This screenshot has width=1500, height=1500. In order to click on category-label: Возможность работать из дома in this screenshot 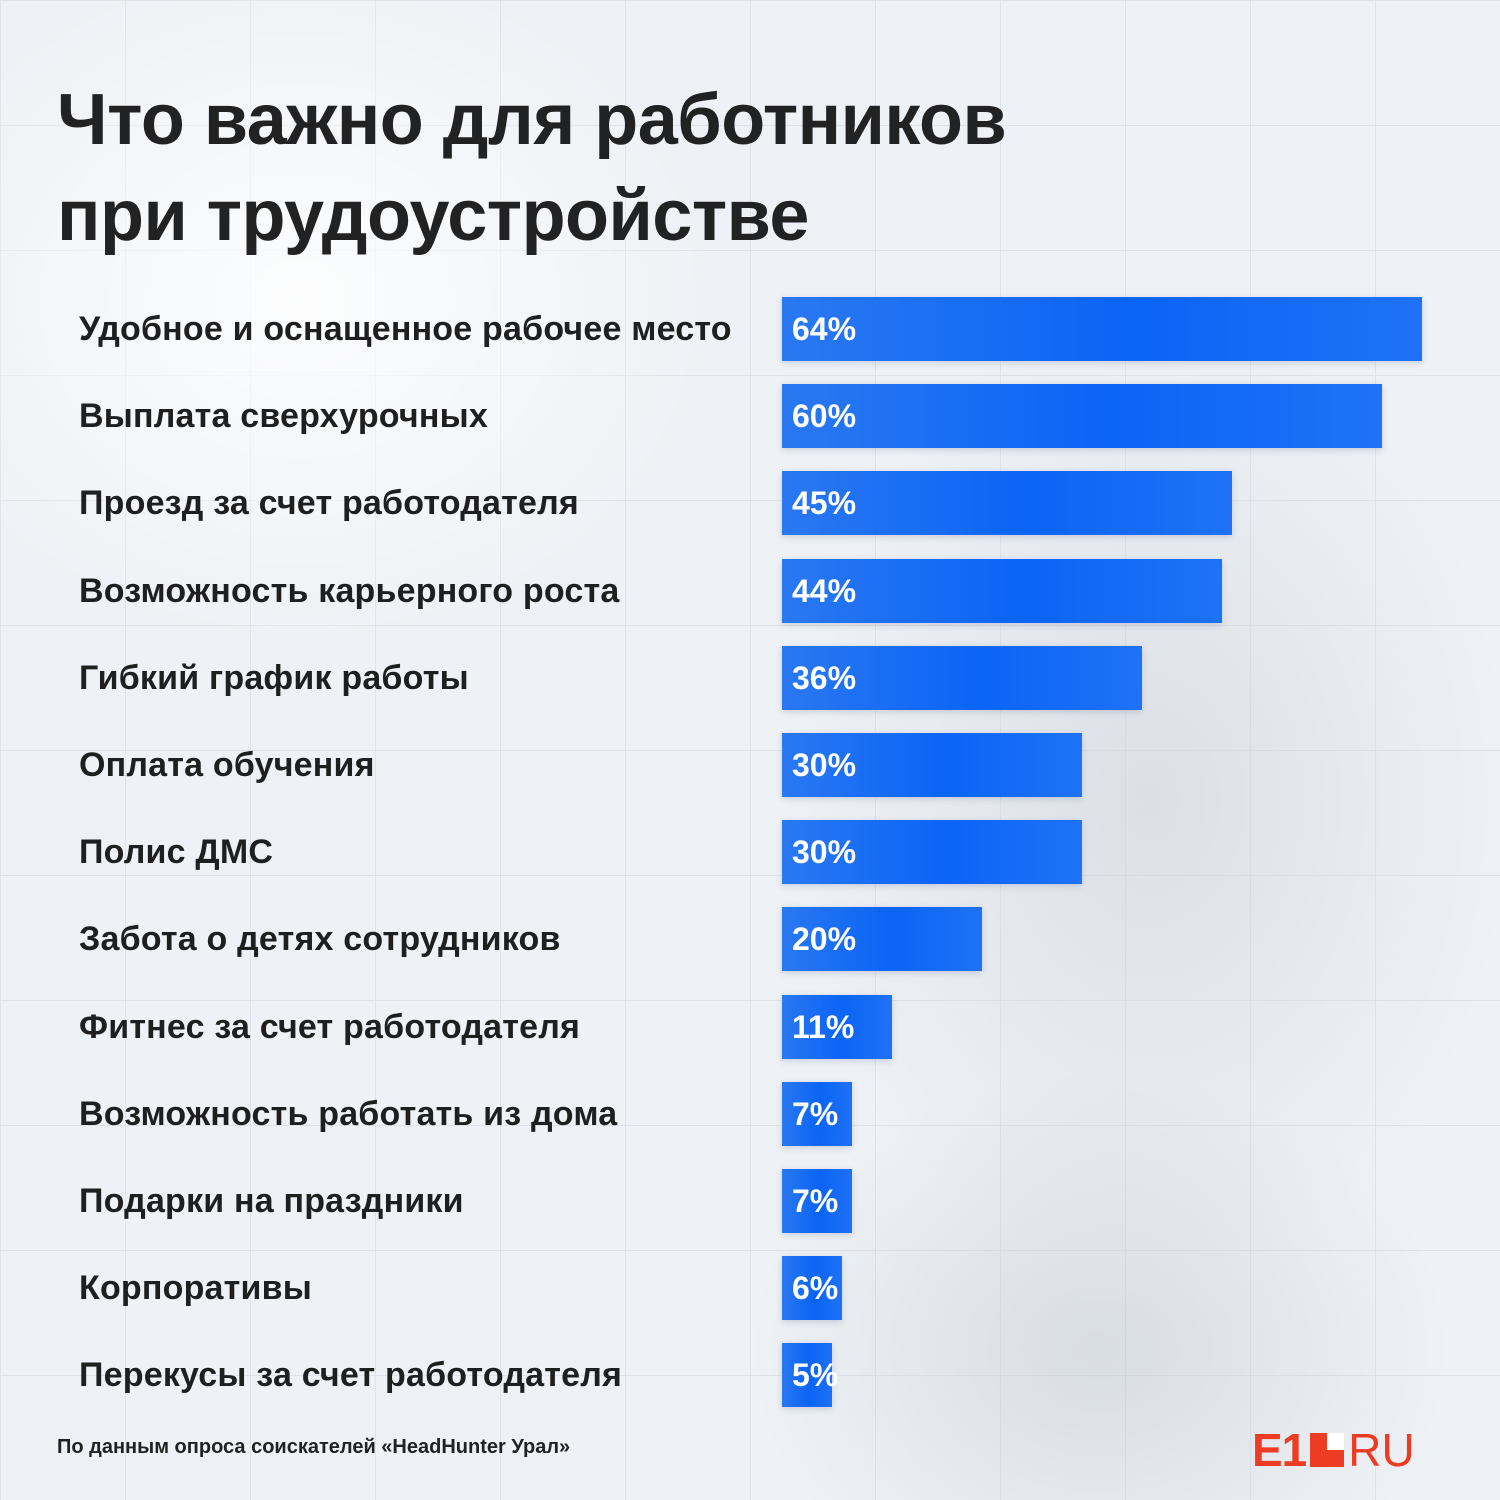, I will do `click(348, 1114)`.